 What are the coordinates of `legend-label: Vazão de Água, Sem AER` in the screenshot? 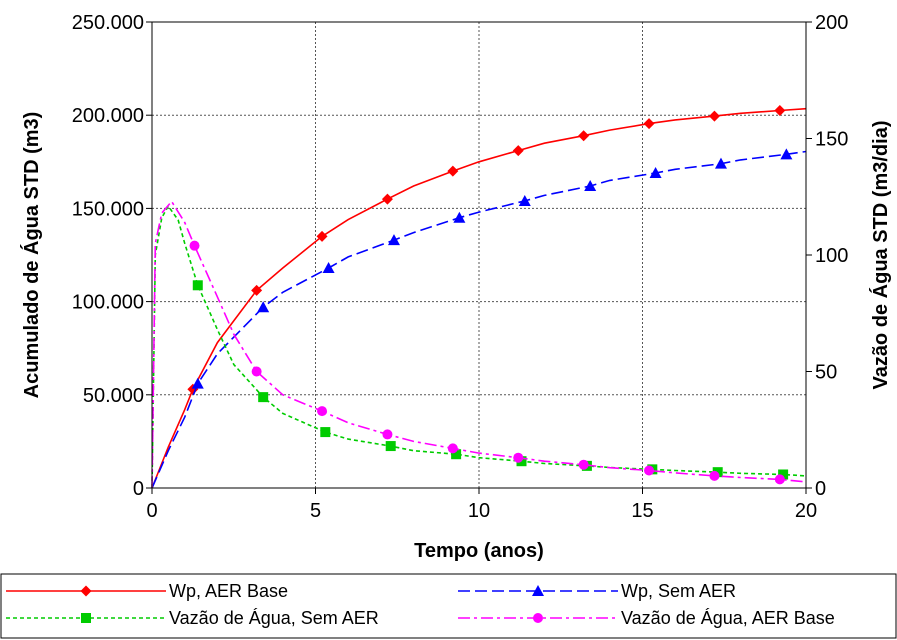 It's located at (274, 618).